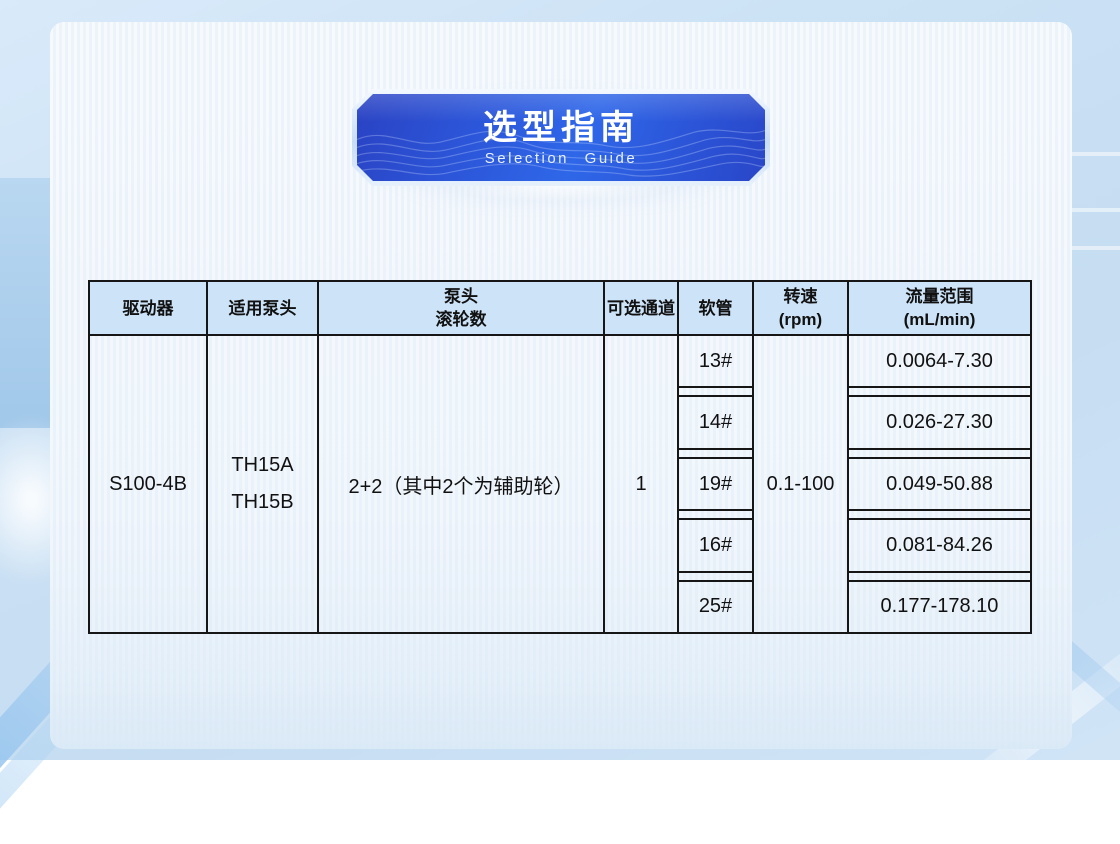  Describe the element at coordinates (939, 606) in the screenshot. I see `flow-range: 0.177-178.10` at that location.